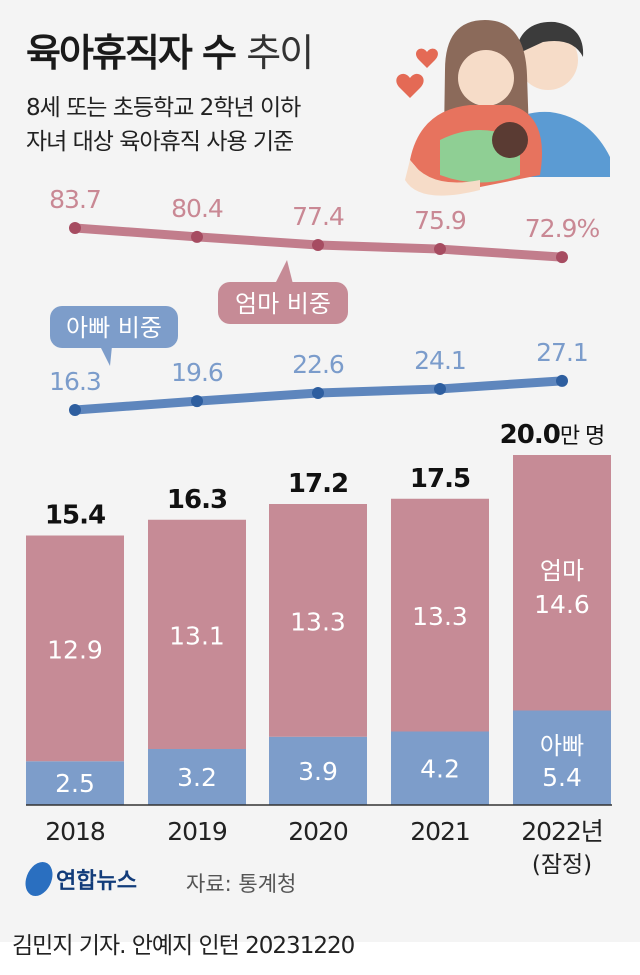  Describe the element at coordinates (197, 500) in the screenshot. I see `bar-total: 16.3` at that location.